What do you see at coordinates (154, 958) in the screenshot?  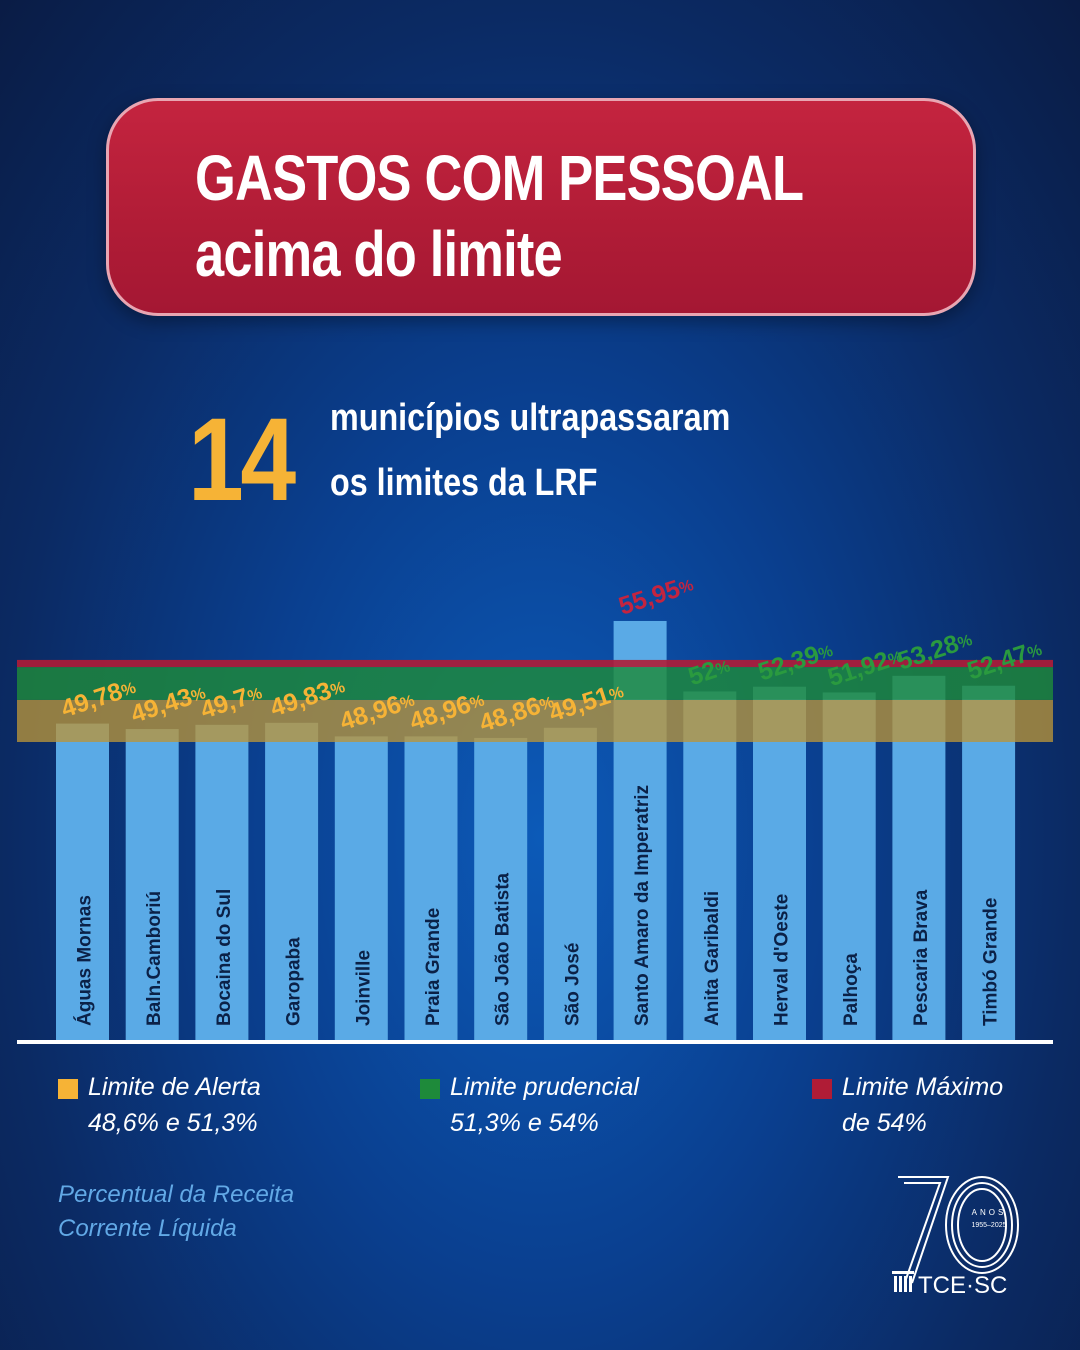 I see `category-label: Baln.Camboriú` at bounding box center [154, 958].